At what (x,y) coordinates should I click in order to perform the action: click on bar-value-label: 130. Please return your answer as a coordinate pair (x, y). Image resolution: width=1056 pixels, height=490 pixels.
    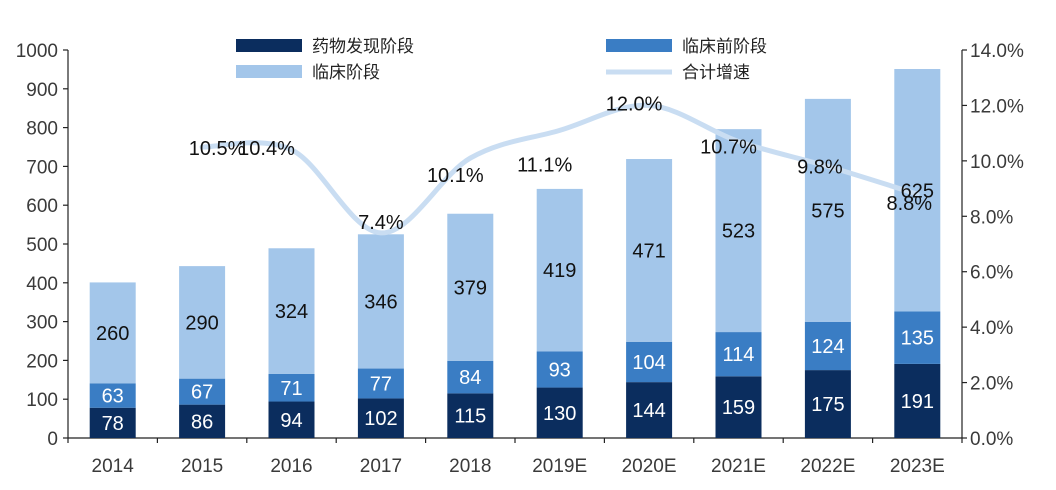
    Looking at the image, I should click on (559, 414).